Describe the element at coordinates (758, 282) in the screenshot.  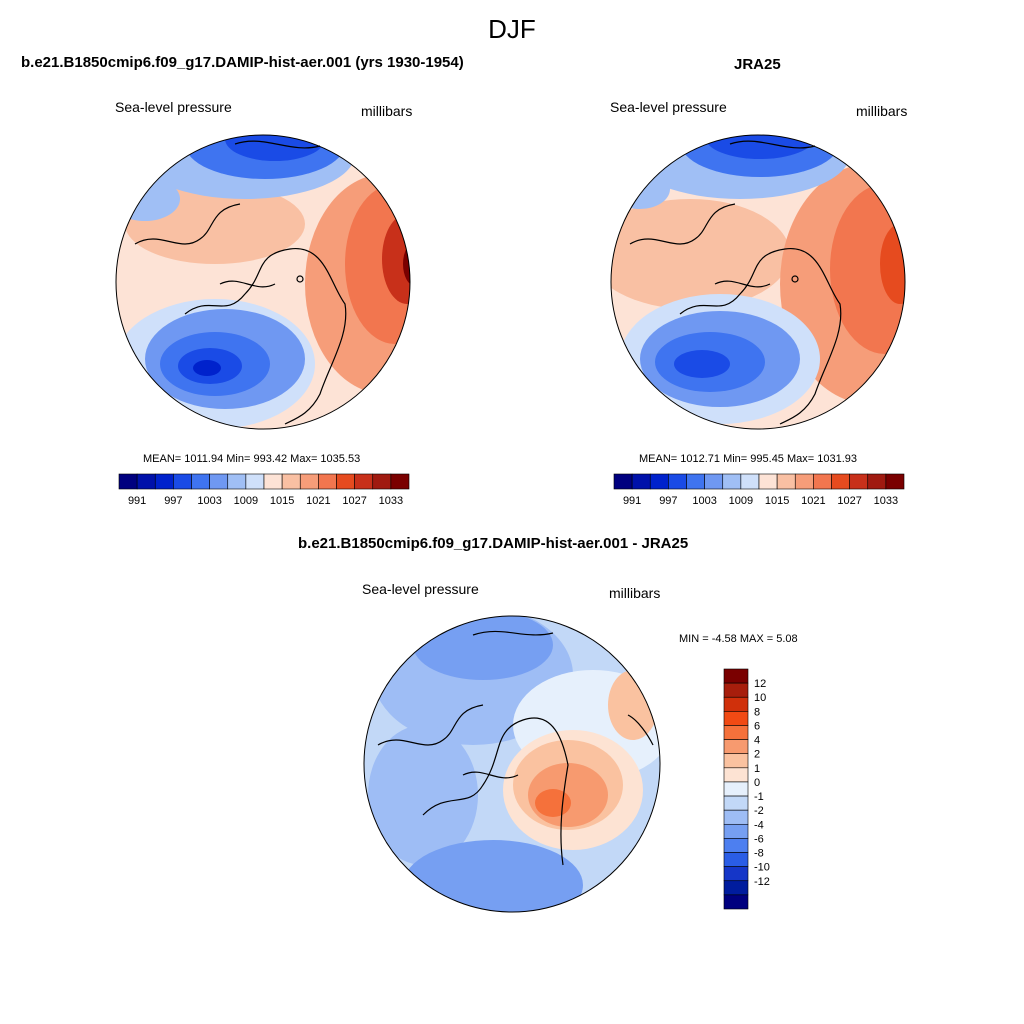
I see `map-jra25` at that location.